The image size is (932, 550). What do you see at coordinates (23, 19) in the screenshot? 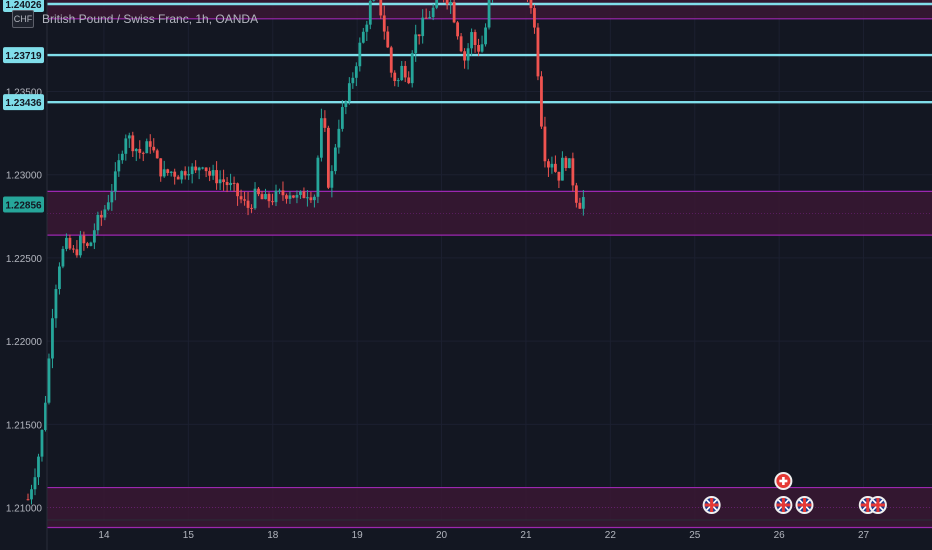
I see `chf-currency-icon: CHF` at bounding box center [23, 19].